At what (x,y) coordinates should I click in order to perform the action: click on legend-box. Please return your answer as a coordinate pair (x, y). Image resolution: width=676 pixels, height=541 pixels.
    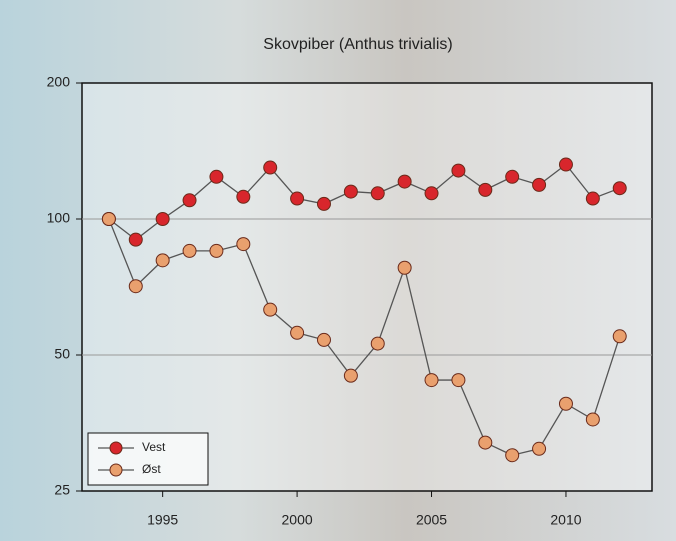
    Looking at the image, I should click on (148, 459).